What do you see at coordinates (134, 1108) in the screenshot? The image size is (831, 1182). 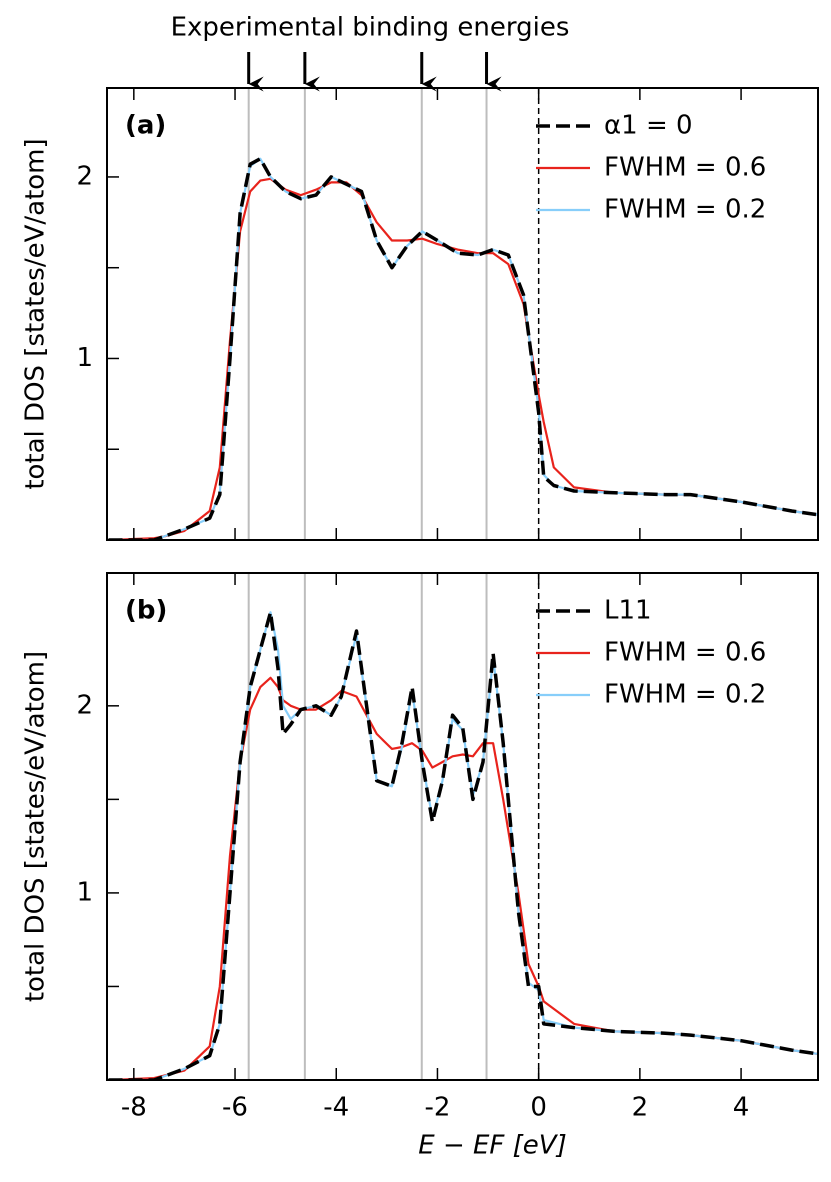 I see `x-tick-label: -8` at bounding box center [134, 1108].